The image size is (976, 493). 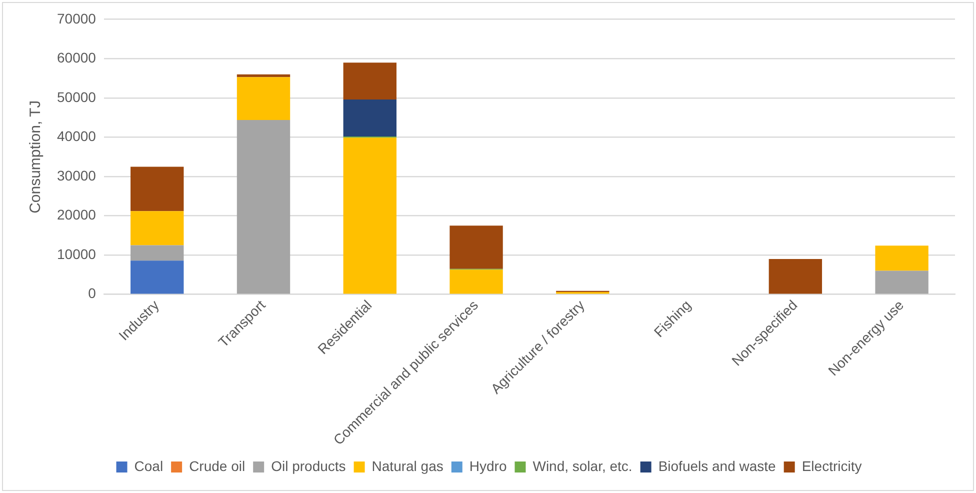 What do you see at coordinates (832, 466) in the screenshot?
I see `legend-label: Electricity` at bounding box center [832, 466].